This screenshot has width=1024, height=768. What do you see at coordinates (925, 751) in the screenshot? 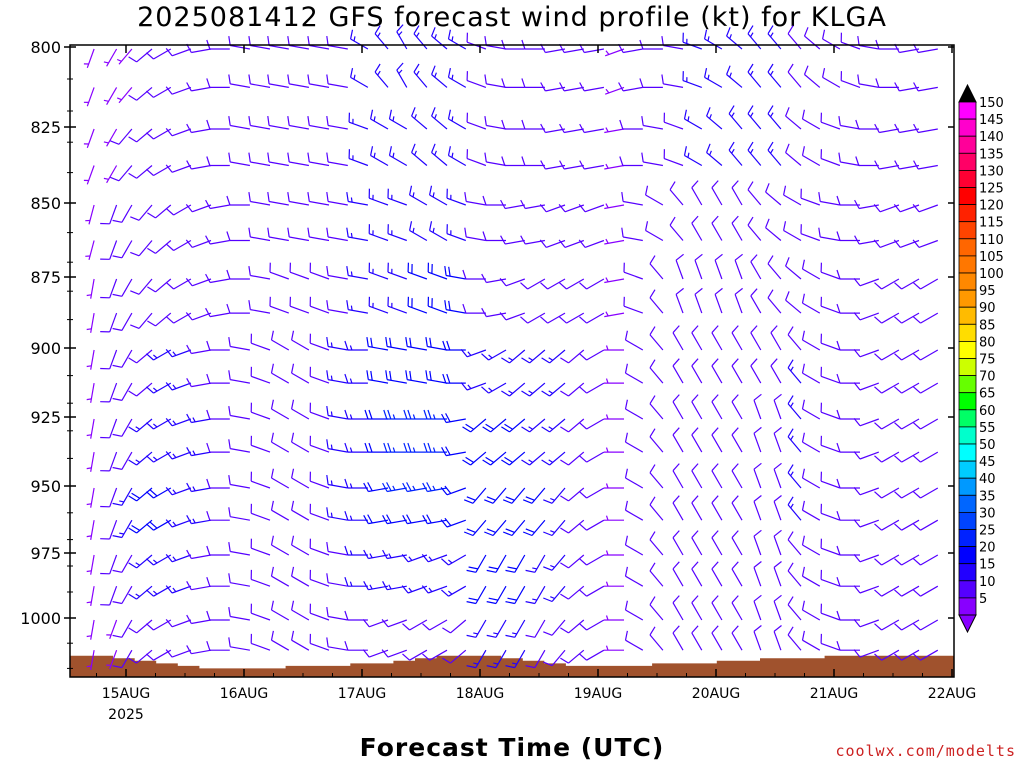
I see `credit-link: coolwx.com/modelts` at bounding box center [925, 751].